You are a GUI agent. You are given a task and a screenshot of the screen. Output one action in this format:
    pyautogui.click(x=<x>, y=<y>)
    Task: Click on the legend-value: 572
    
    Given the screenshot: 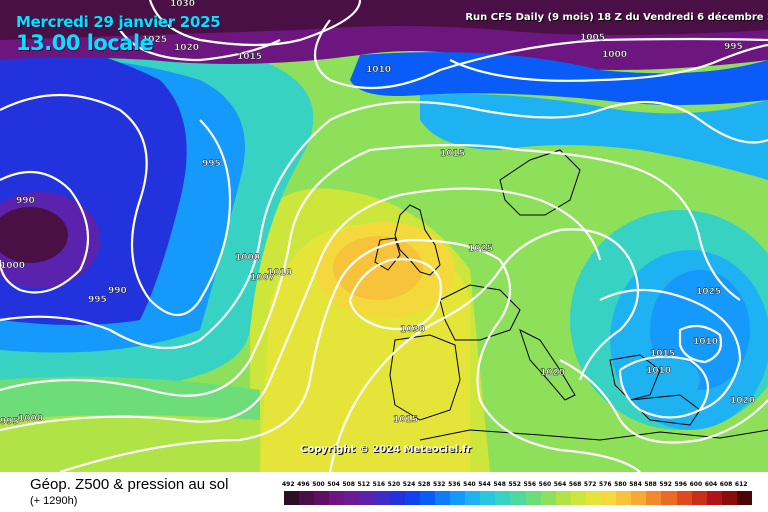 What is the action you would take?
    pyautogui.click(x=590, y=484)
    